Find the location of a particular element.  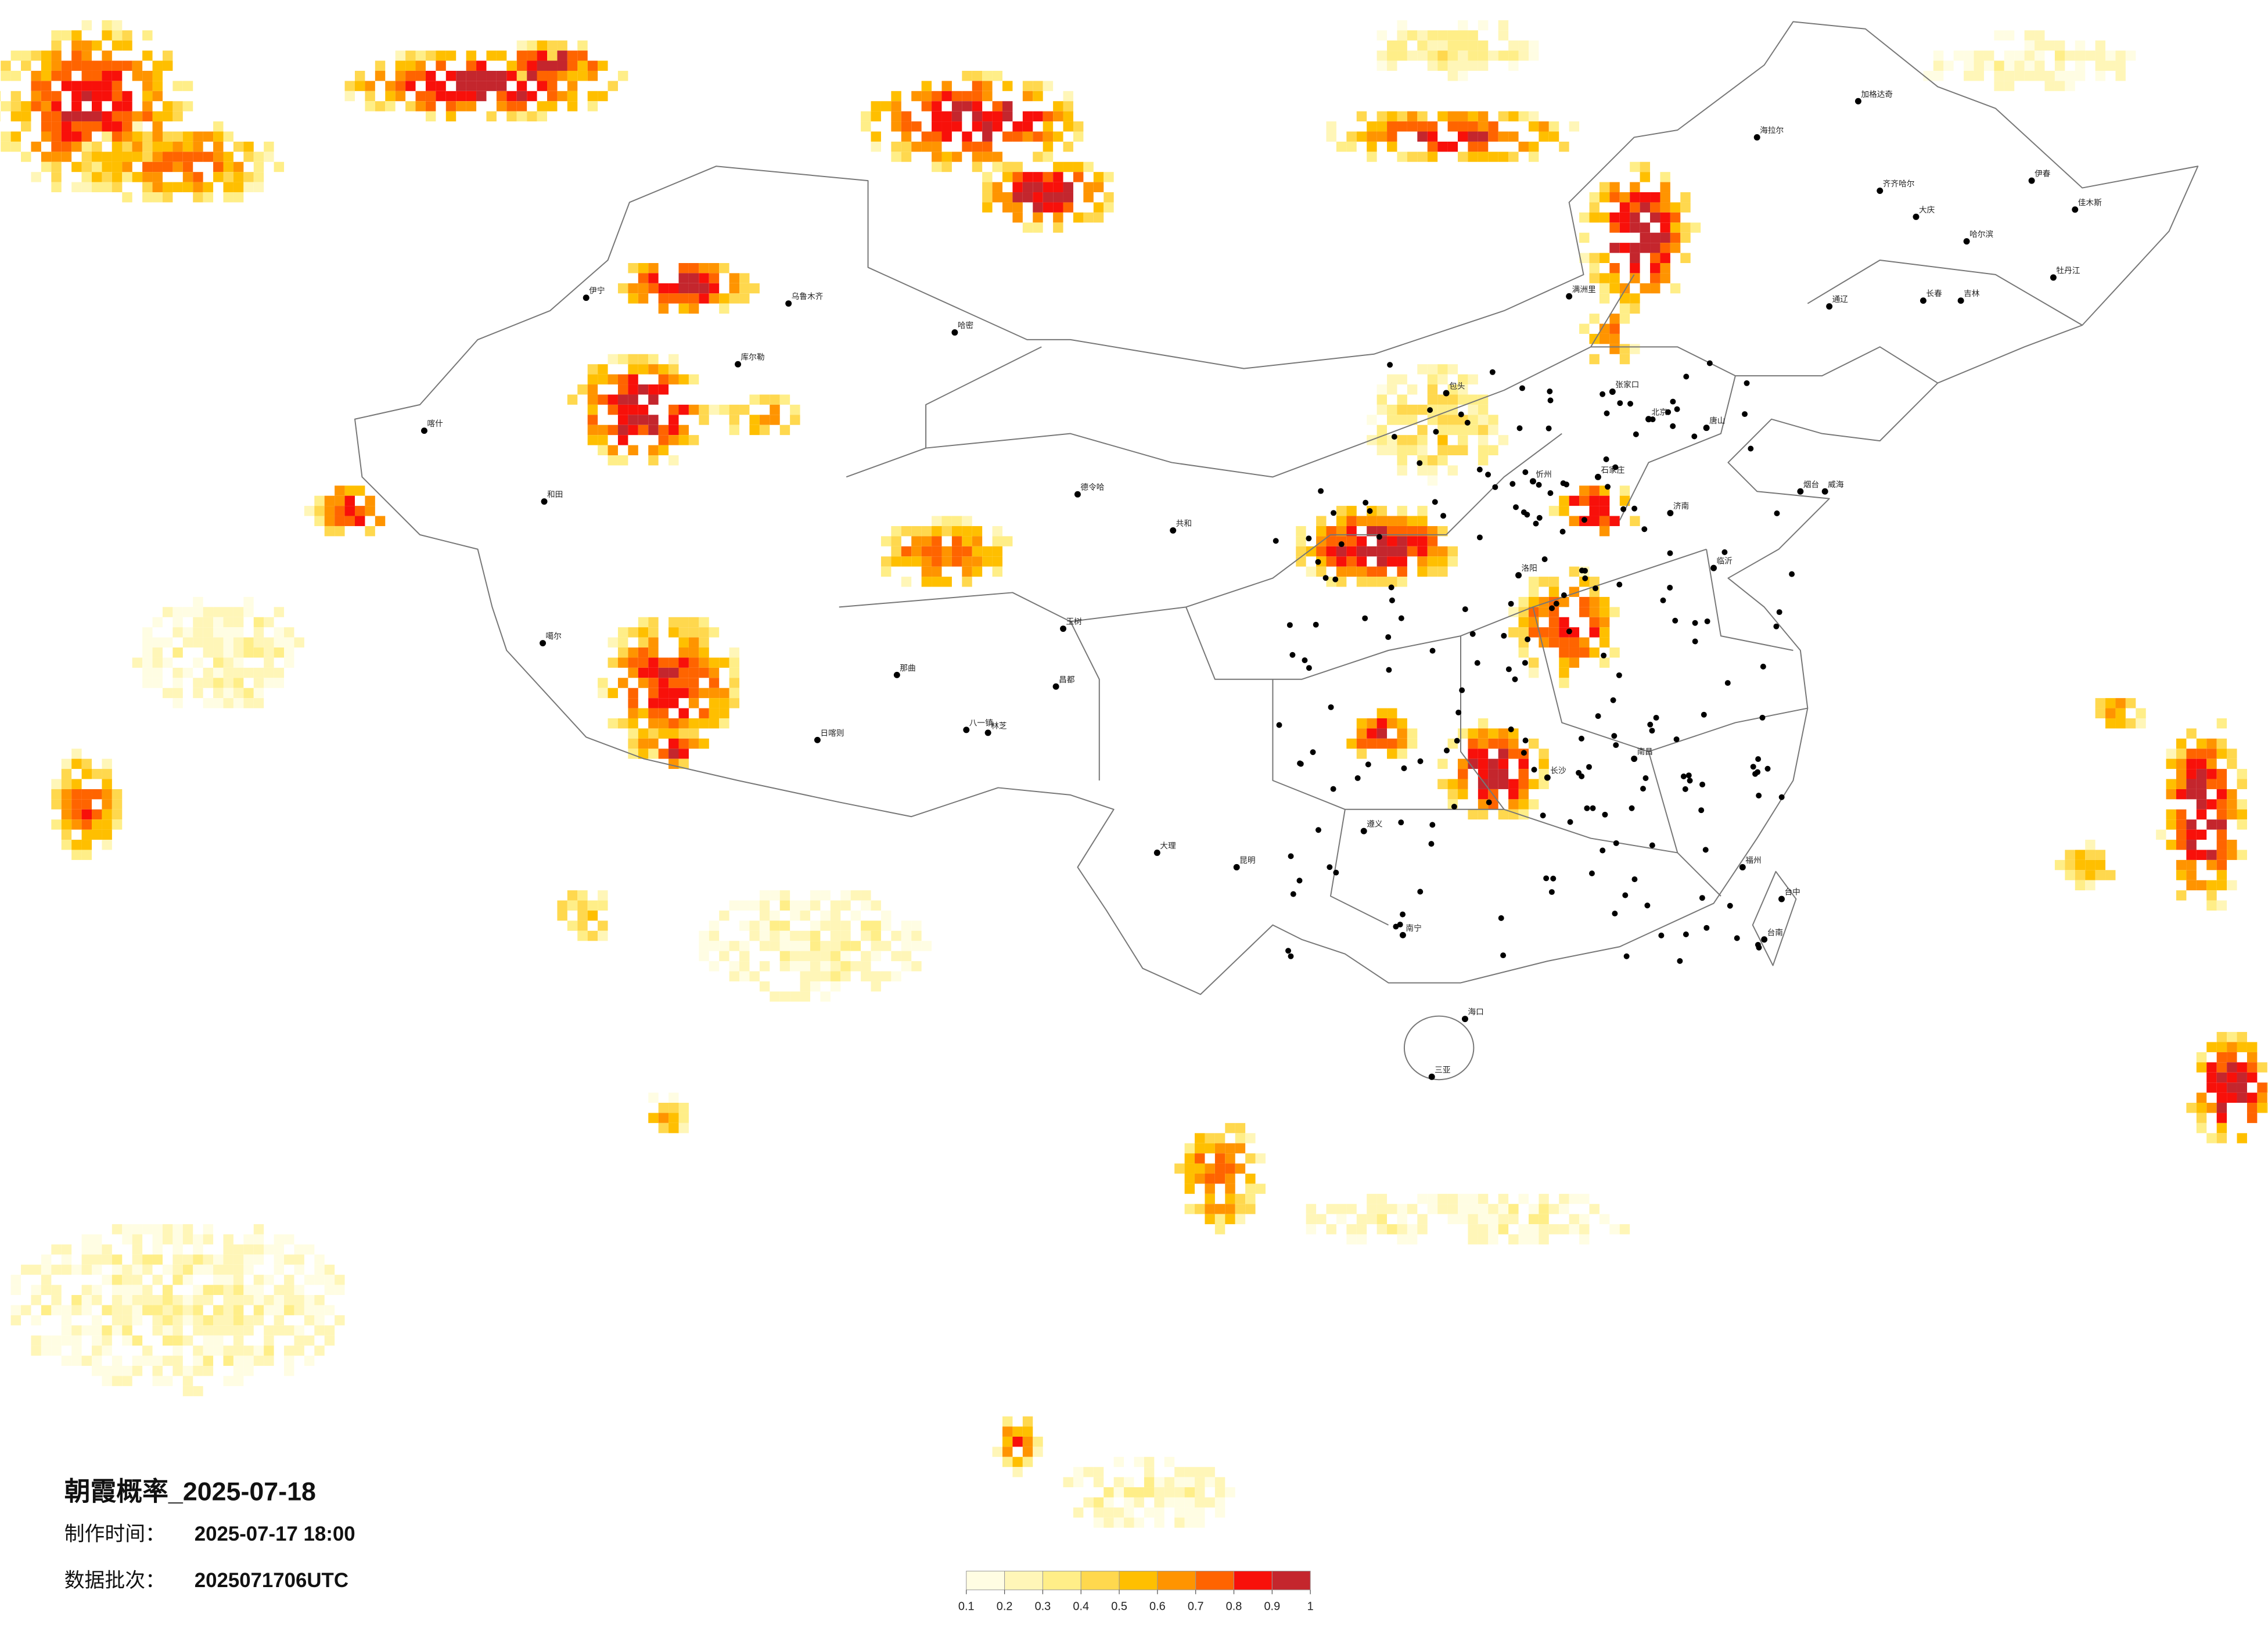

city-label: 三亚 is located at coordinates (1443, 1070).